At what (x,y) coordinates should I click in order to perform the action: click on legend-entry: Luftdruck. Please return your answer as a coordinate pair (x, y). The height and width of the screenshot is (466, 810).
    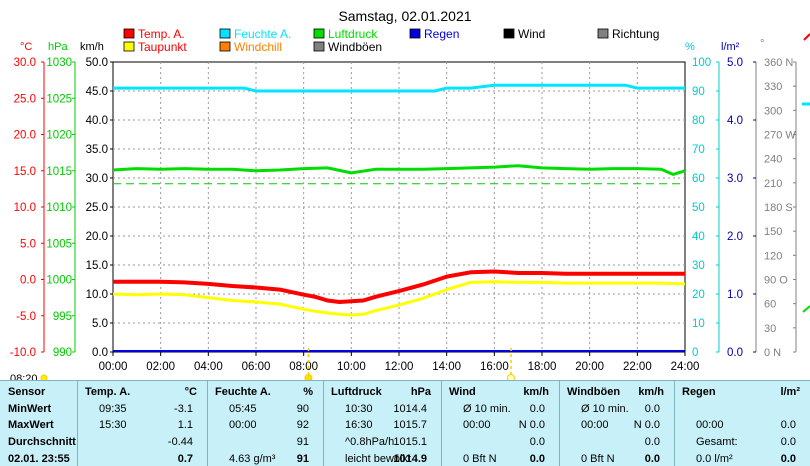
    Looking at the image, I should click on (353, 34).